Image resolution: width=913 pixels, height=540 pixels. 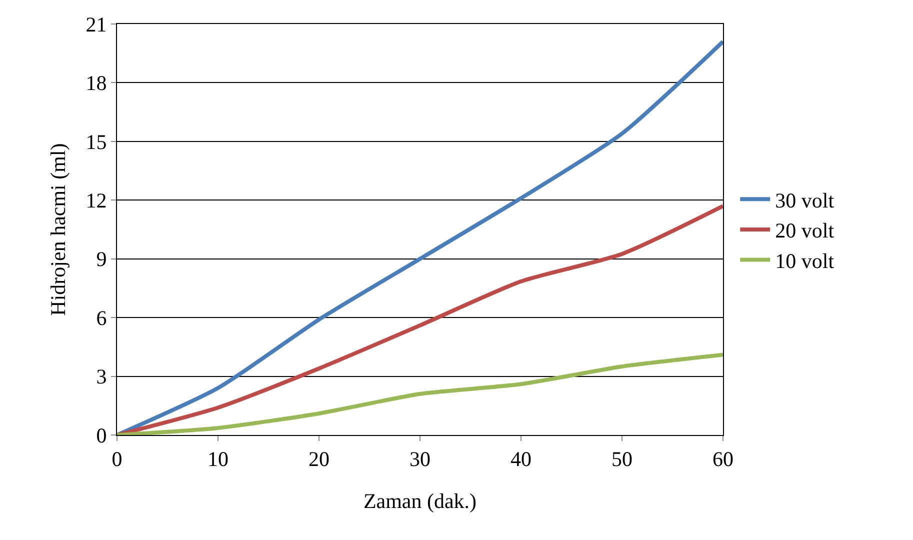 I want to click on y-tick-label: 12, so click(x=96, y=200).